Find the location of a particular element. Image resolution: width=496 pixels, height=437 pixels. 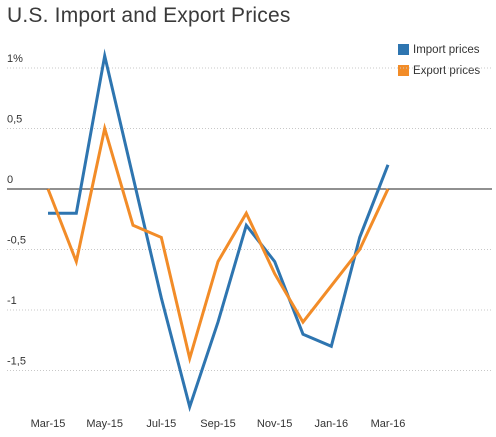

y-tick-label: -1,5 is located at coordinates (16, 362).